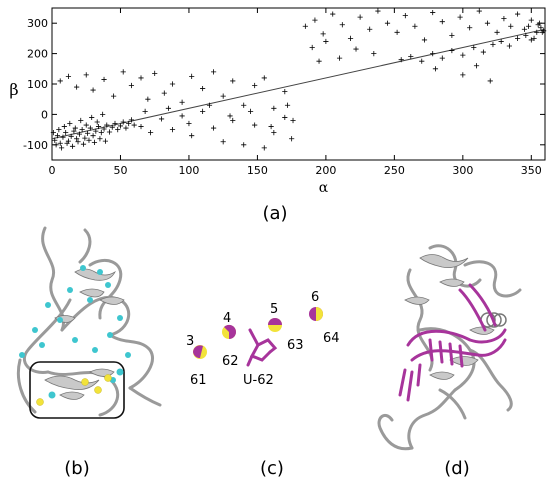 Image resolution: width=550 pixels, height=489 pixels. I want to click on y-tick-label: 100, so click(37, 84).